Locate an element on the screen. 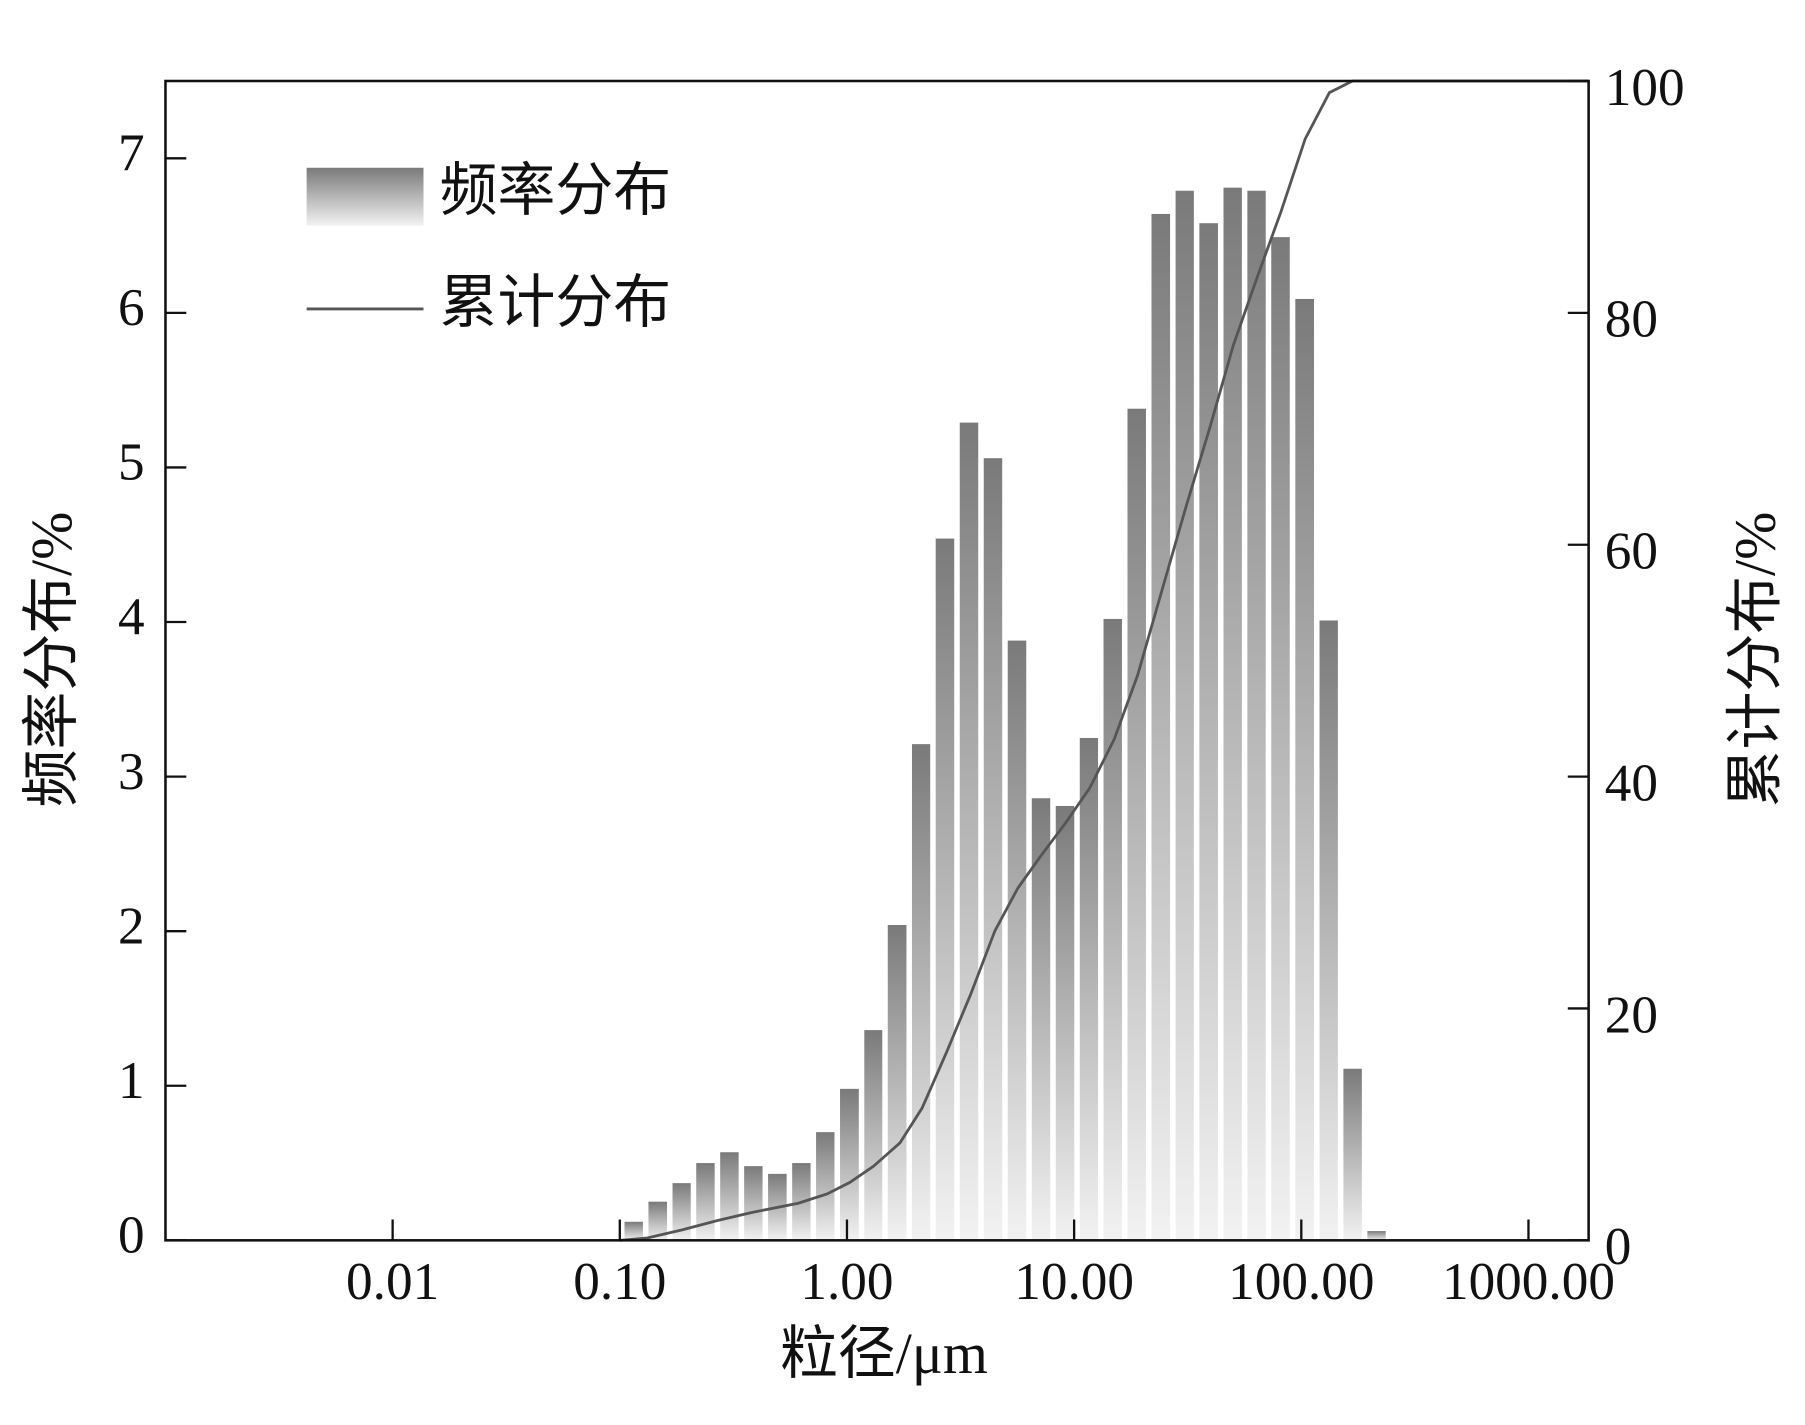 The image size is (1805, 1425). x-tick-label: 100.00 is located at coordinates (1301, 1281).